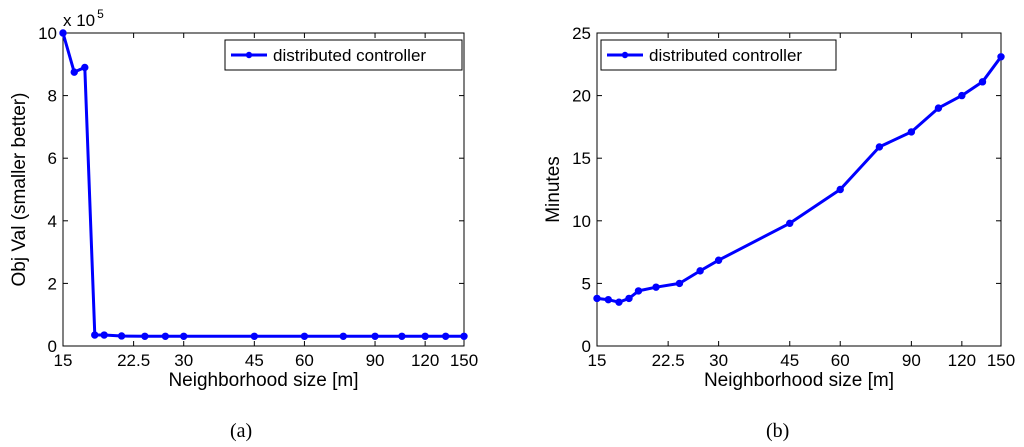 This screenshot has height=447, width=1024. What do you see at coordinates (586, 283) in the screenshot?
I see `y-tick-label: 5` at bounding box center [586, 283].